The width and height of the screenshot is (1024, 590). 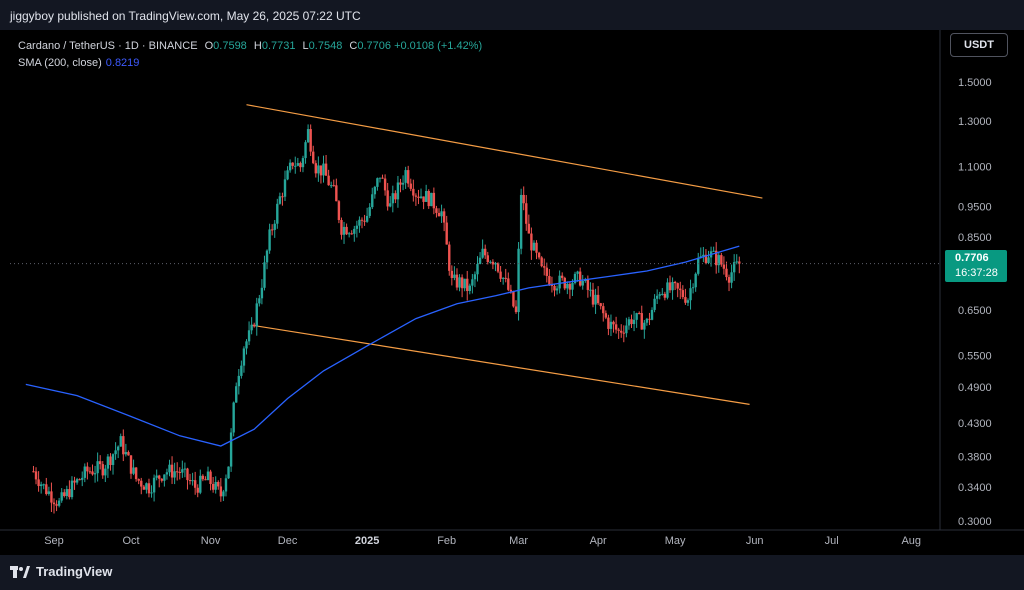 What do you see at coordinates (972, 258) in the screenshot?
I see `last-price-value: 0.7706` at bounding box center [972, 258].